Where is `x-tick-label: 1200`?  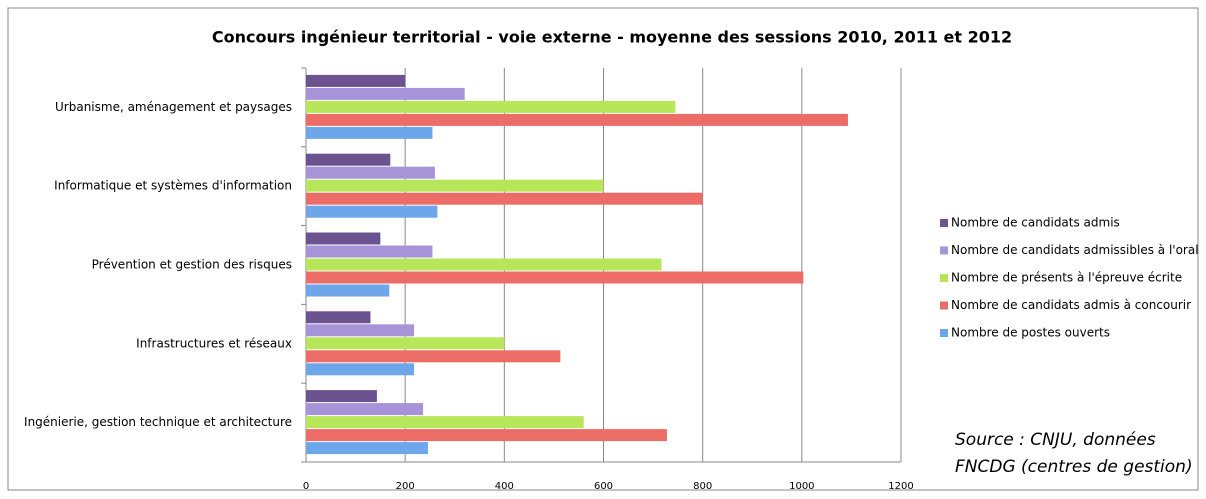 x-tick-label: 1200 is located at coordinates (900, 486).